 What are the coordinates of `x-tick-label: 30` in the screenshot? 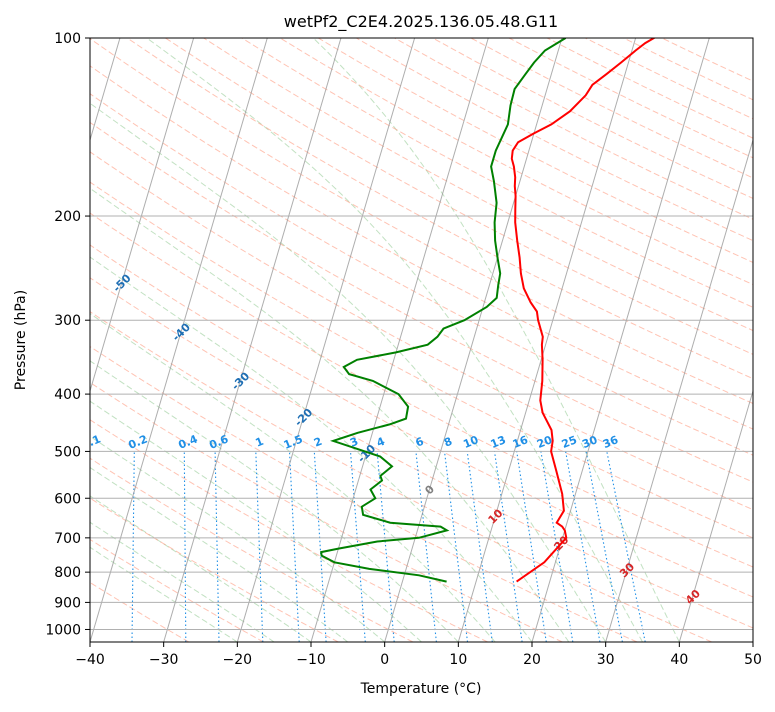 It's located at (606, 660).